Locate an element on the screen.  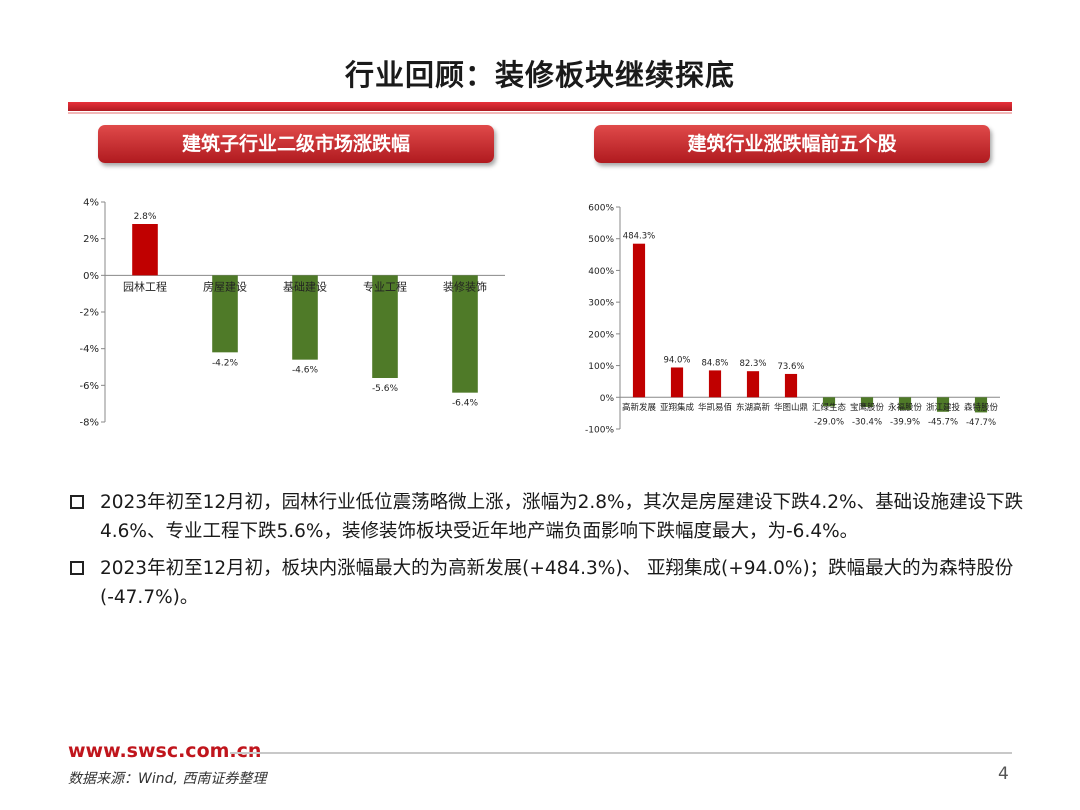
y-tick-label: 600% is located at coordinates (601, 209).